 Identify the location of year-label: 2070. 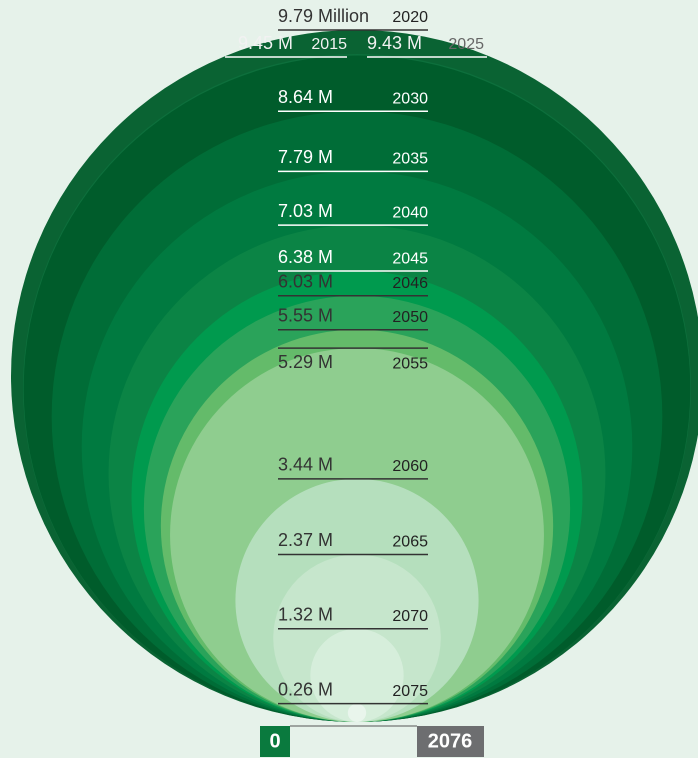
(410, 616).